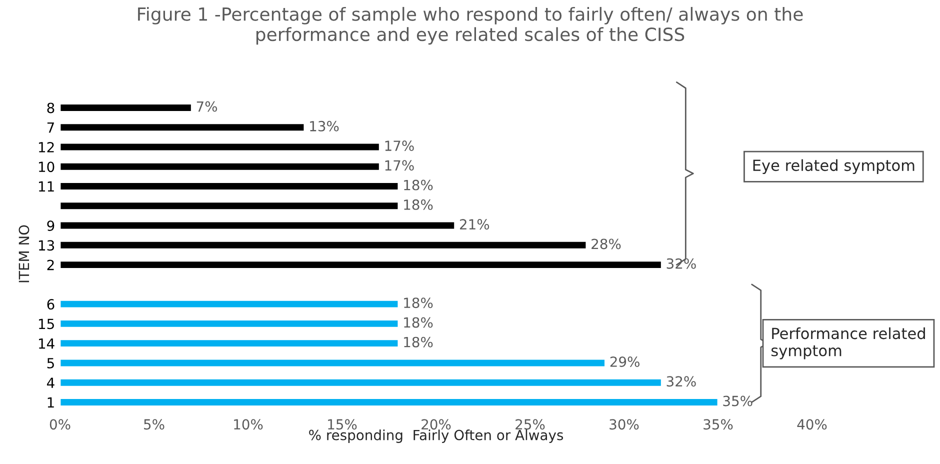 This screenshot has height=464, width=940. I want to click on y-tick-label: 1, so click(51, 402).